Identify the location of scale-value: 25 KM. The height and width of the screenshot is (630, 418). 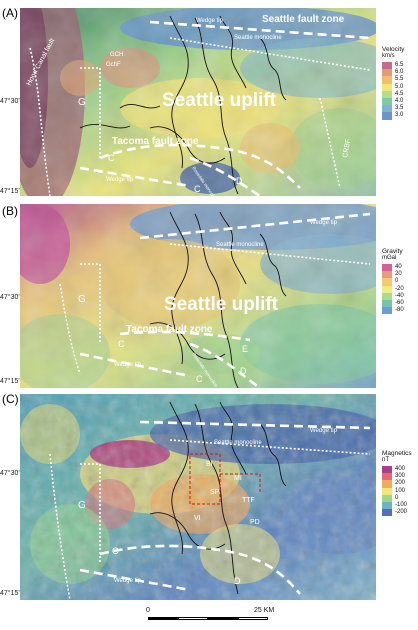
(264, 610).